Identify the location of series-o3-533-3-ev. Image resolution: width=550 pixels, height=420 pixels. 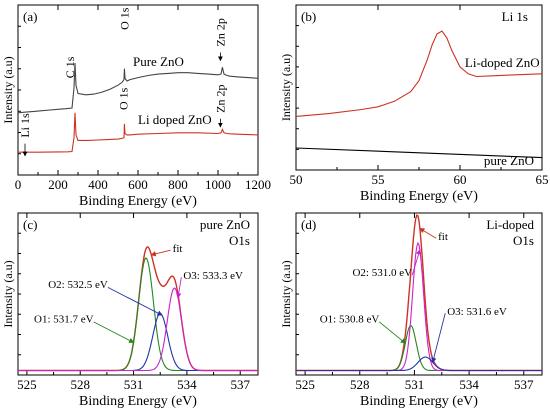
(138, 329).